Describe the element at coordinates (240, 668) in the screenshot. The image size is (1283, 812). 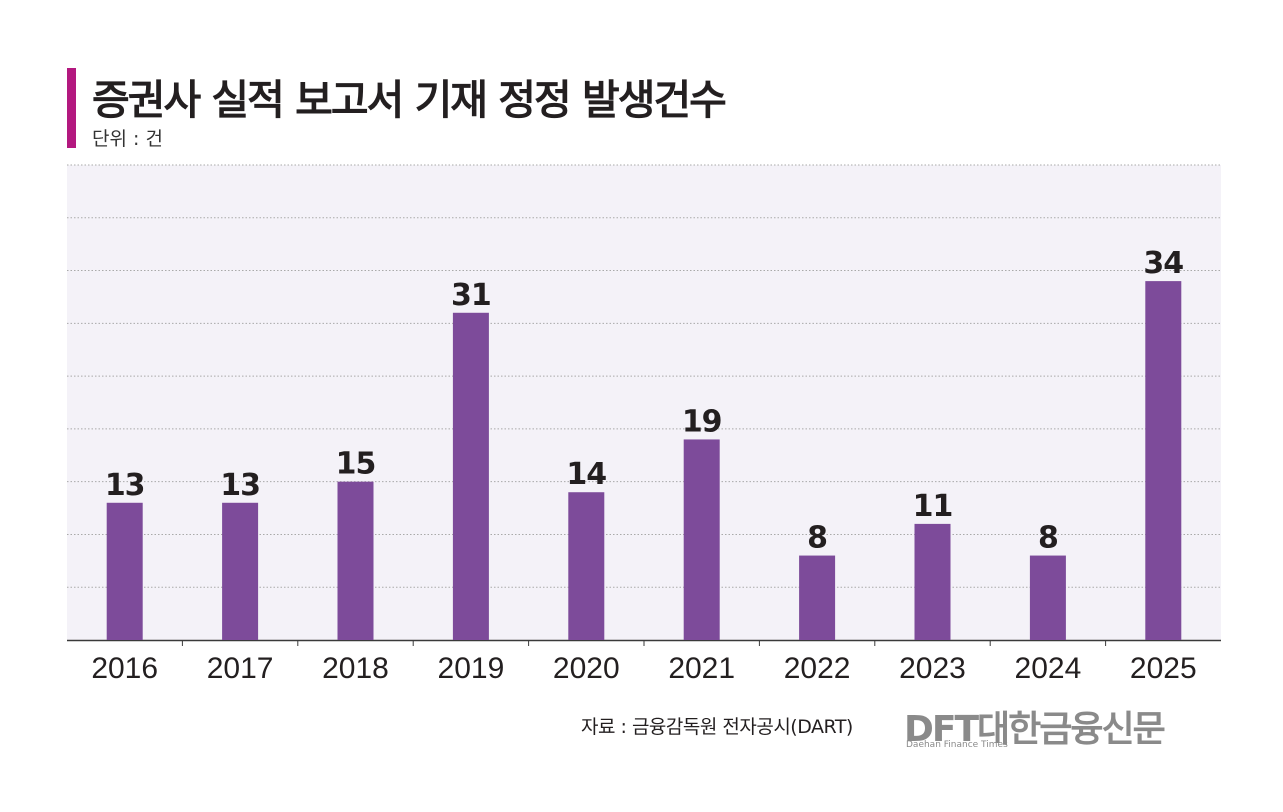
I see `x-tick-label-2017: 2017` at that location.